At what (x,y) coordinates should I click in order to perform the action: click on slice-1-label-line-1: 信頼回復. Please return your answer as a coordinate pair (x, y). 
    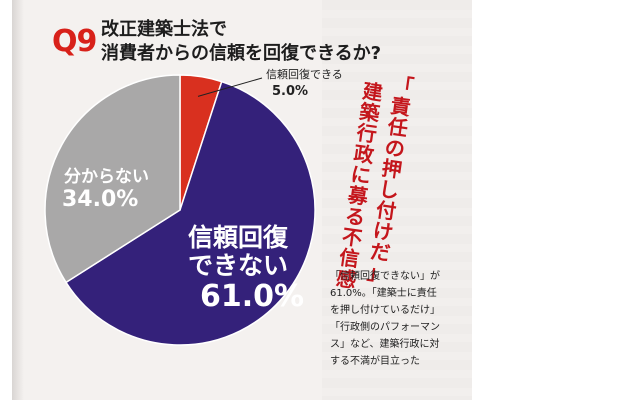
    Looking at the image, I should click on (238, 237).